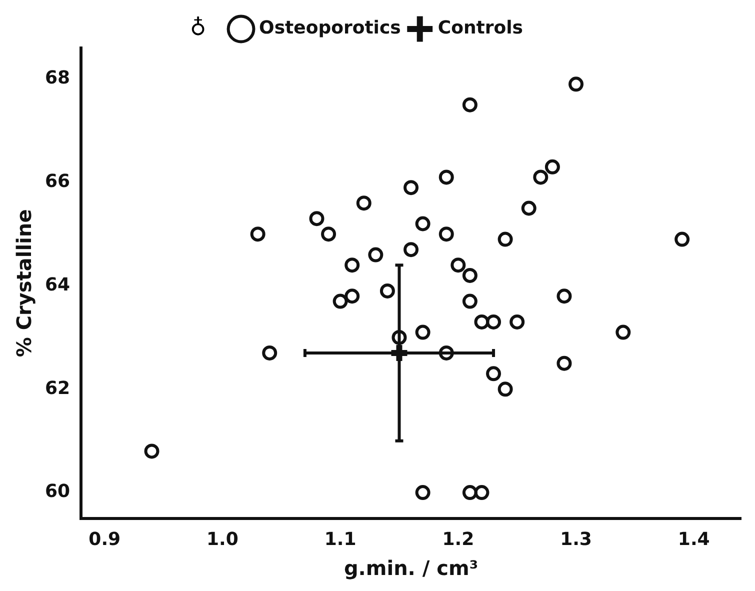  I want to click on y-tick-label: 66, so click(57, 181).